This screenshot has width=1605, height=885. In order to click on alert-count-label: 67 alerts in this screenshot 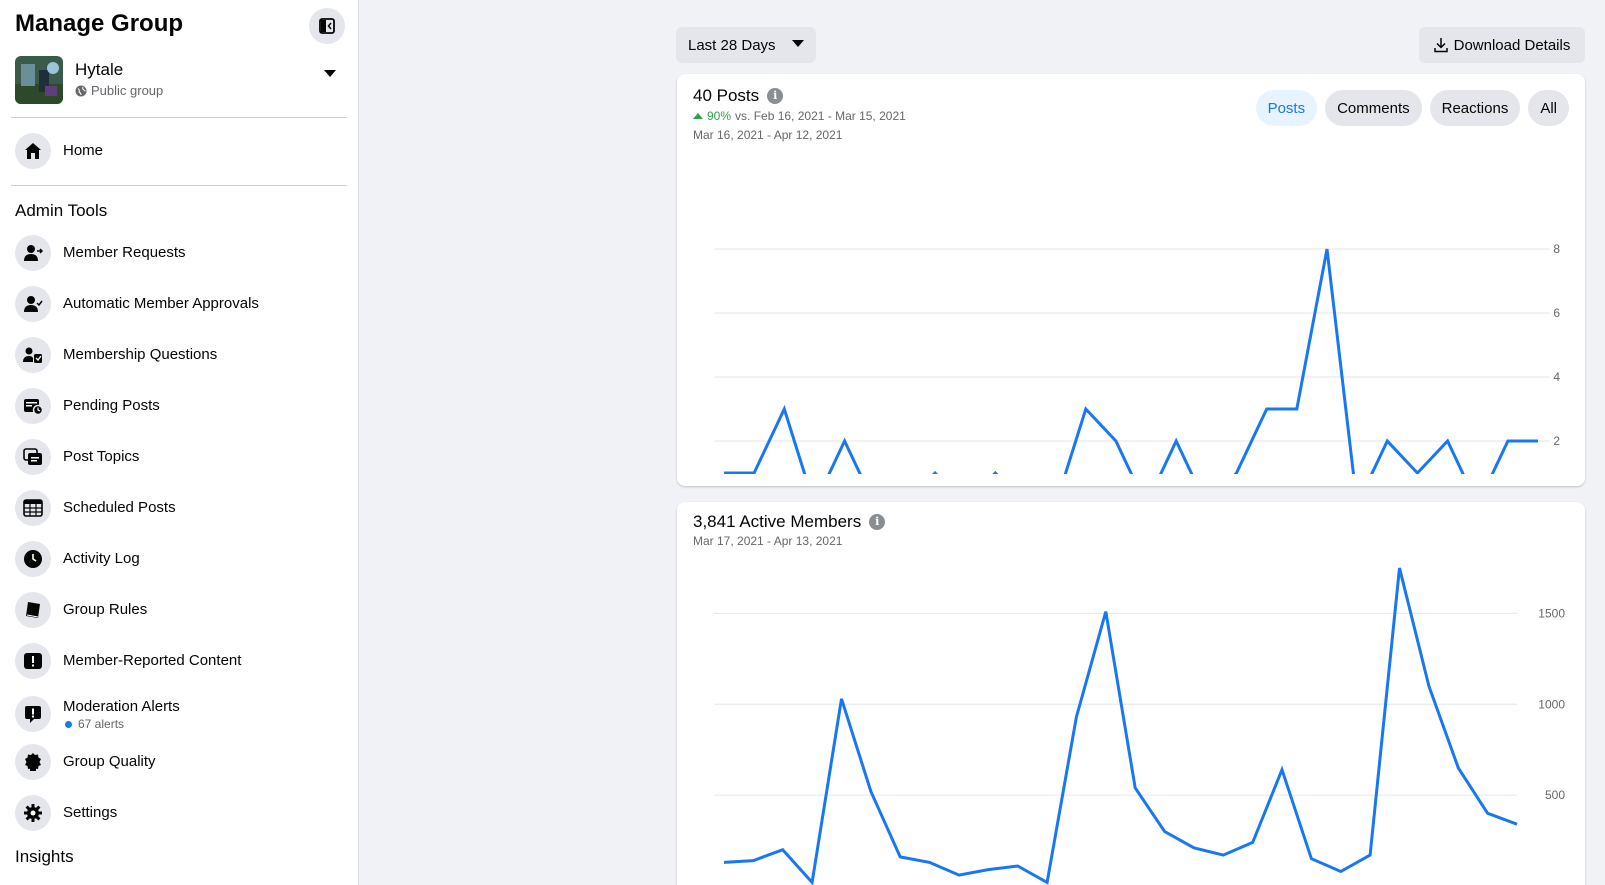, I will do `click(101, 724)`.